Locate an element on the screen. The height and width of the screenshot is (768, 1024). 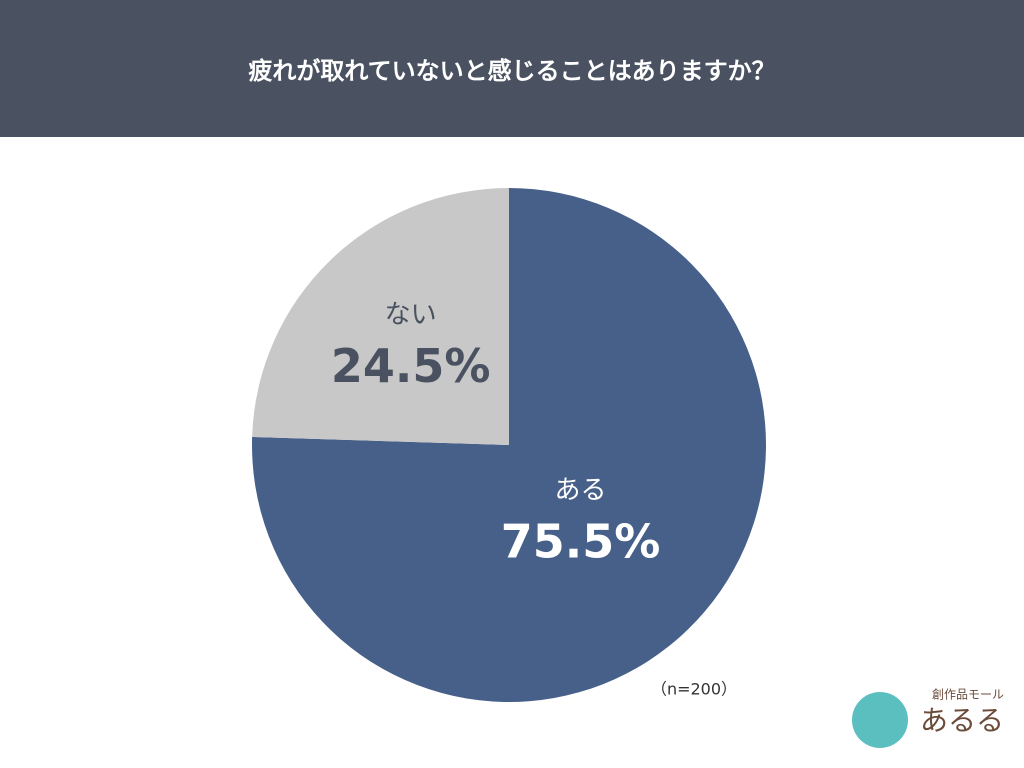
logo: 創作品モール あるる is located at coordinates (928, 718).